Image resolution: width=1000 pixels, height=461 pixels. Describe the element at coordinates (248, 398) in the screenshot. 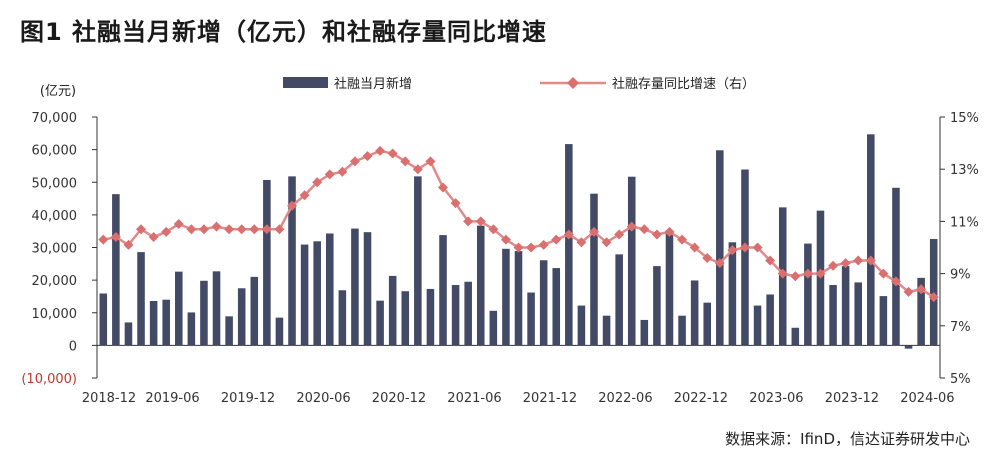

I see `x-tick-label: 2019-12` at that location.